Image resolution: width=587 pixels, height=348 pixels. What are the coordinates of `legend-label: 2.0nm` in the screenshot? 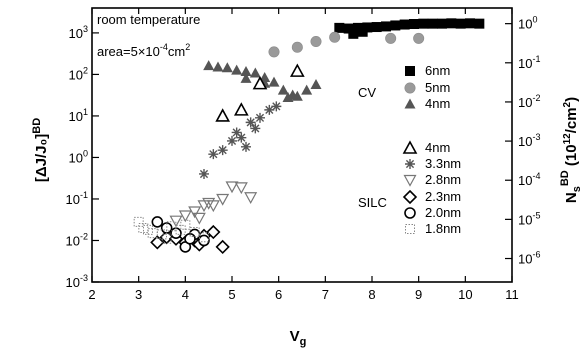 It's located at (443, 212).